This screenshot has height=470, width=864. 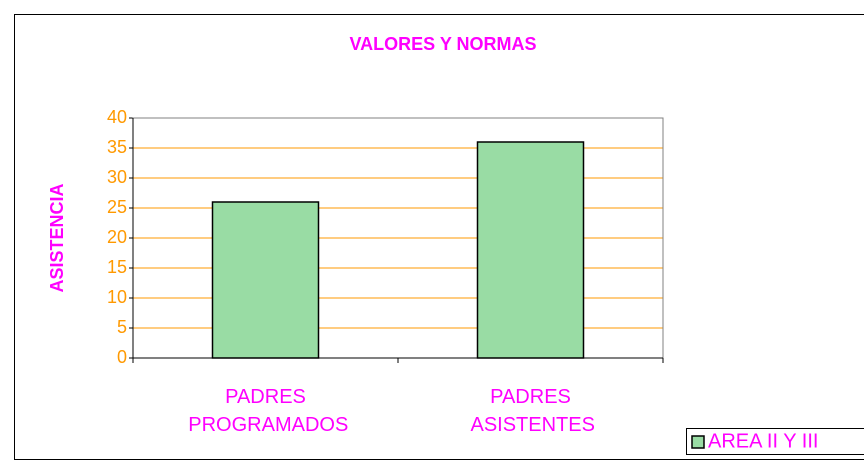 What do you see at coordinates (698, 442) in the screenshot?
I see `legend-swatch` at bounding box center [698, 442].